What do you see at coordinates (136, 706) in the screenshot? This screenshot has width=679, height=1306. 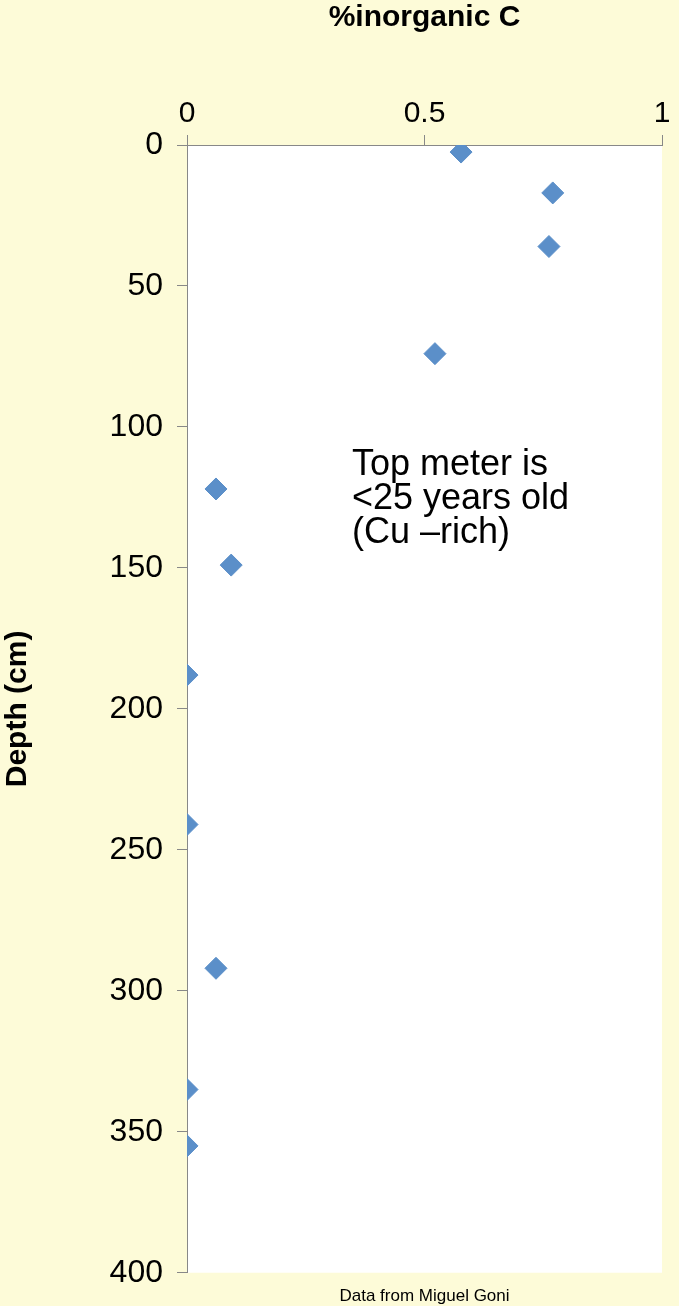 I see `y-tick-label: 200` at bounding box center [136, 706].